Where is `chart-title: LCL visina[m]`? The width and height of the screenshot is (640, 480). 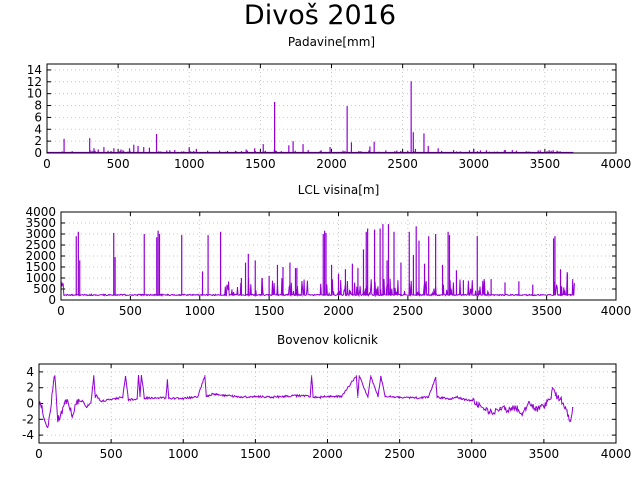 chart-title: LCL visina[m] is located at coordinates (339, 190).